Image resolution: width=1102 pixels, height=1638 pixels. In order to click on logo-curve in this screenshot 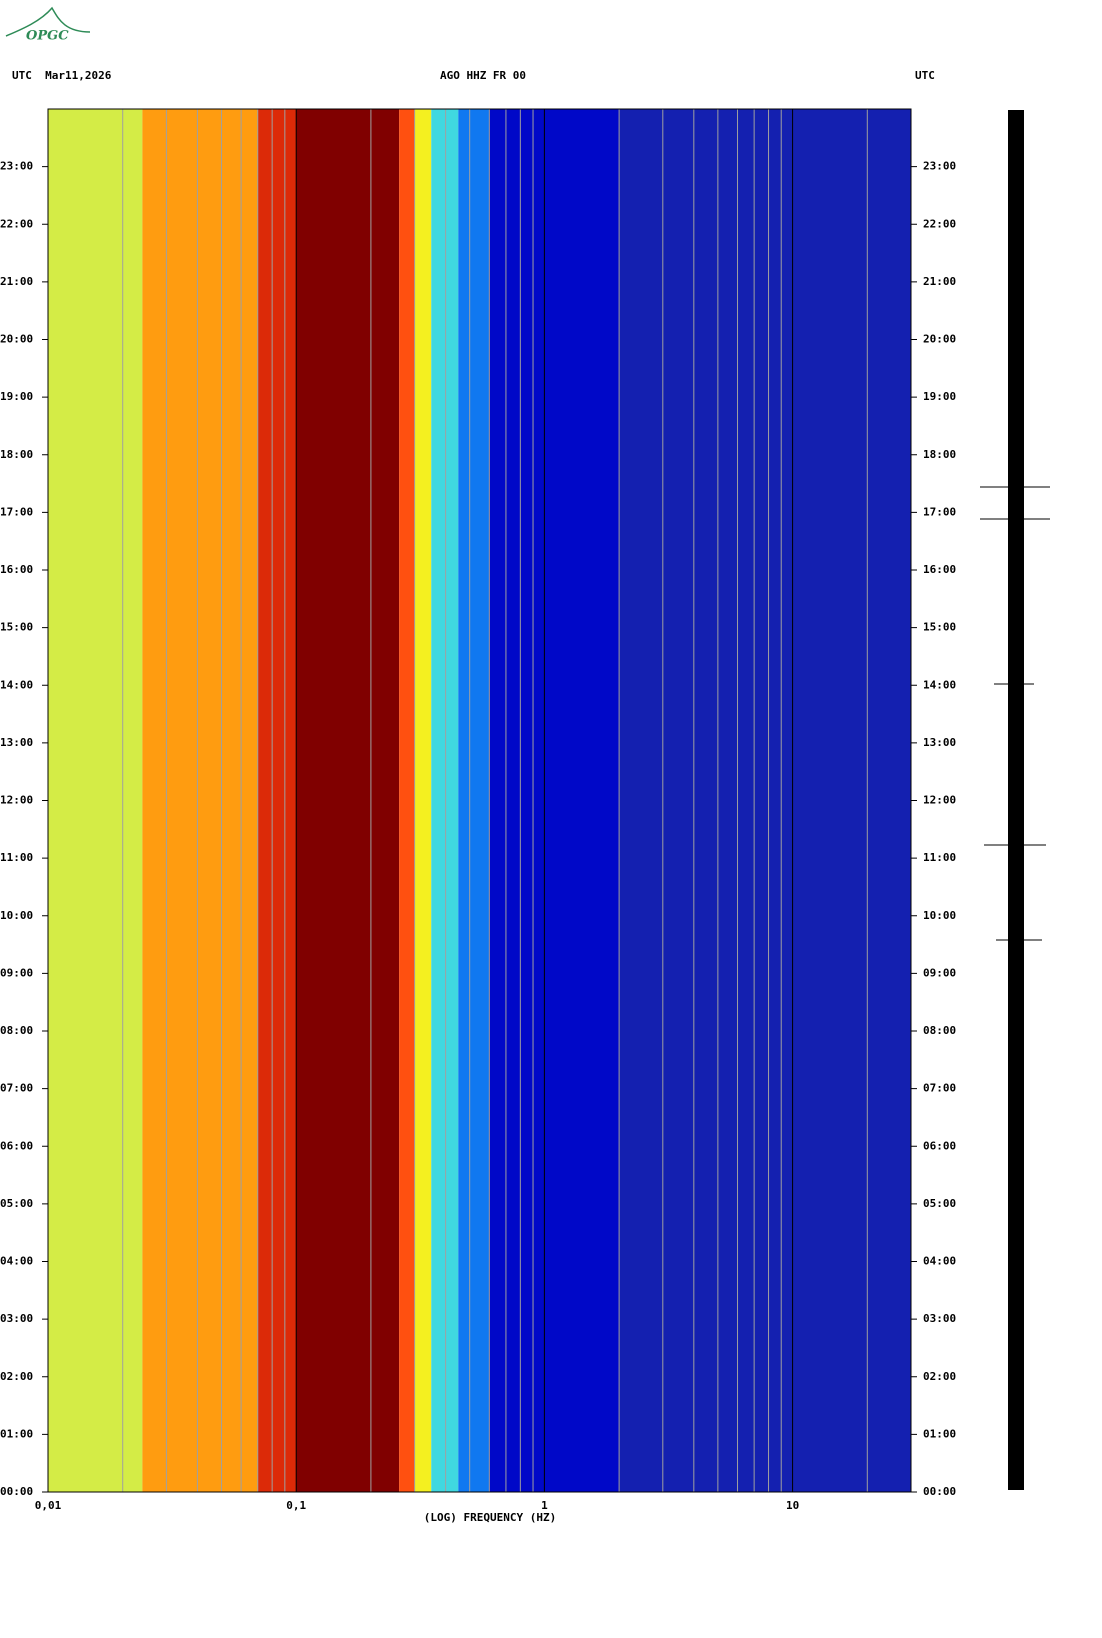, I will do `click(48, 21)`.